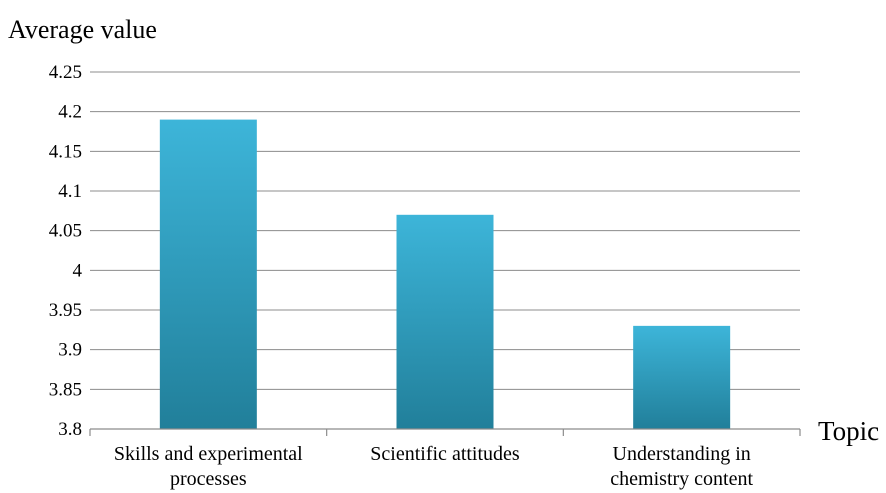 The image size is (886, 493). I want to click on y-tick-label: 4, so click(78, 270).